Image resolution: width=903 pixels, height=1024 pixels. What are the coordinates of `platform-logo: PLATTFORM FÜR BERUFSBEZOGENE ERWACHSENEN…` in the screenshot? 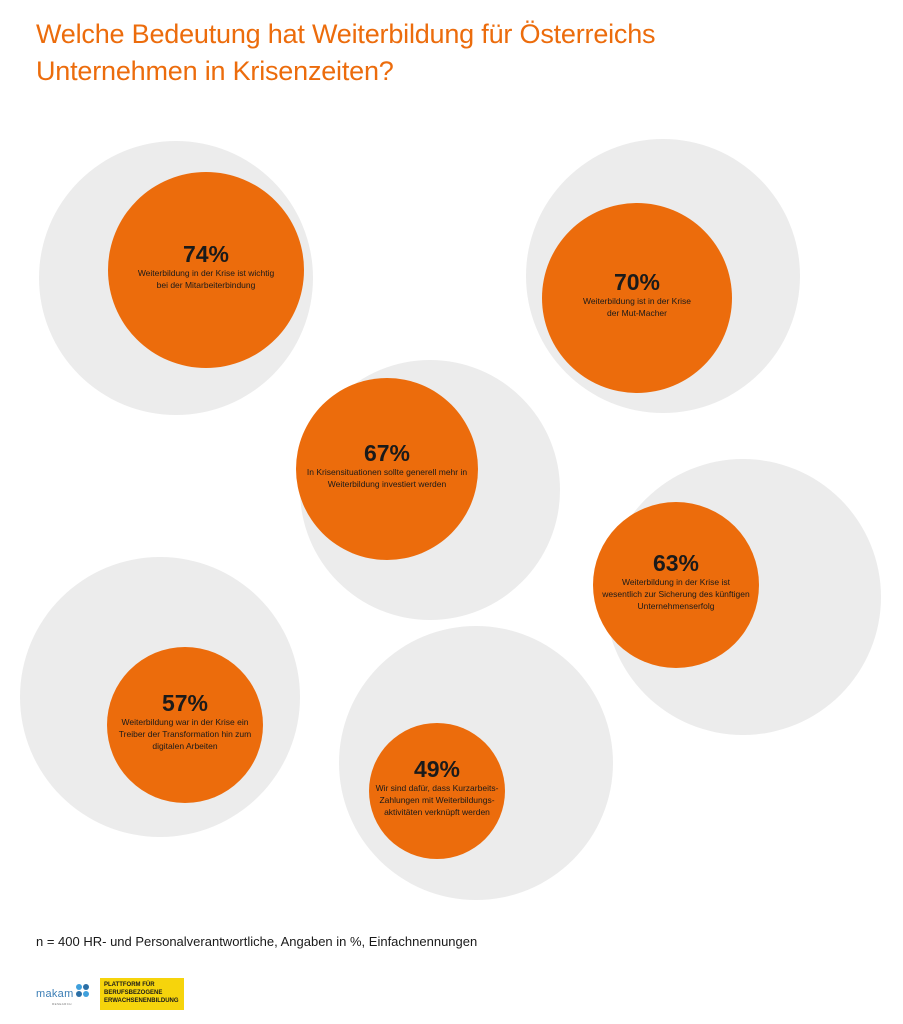 It's located at (142, 994).